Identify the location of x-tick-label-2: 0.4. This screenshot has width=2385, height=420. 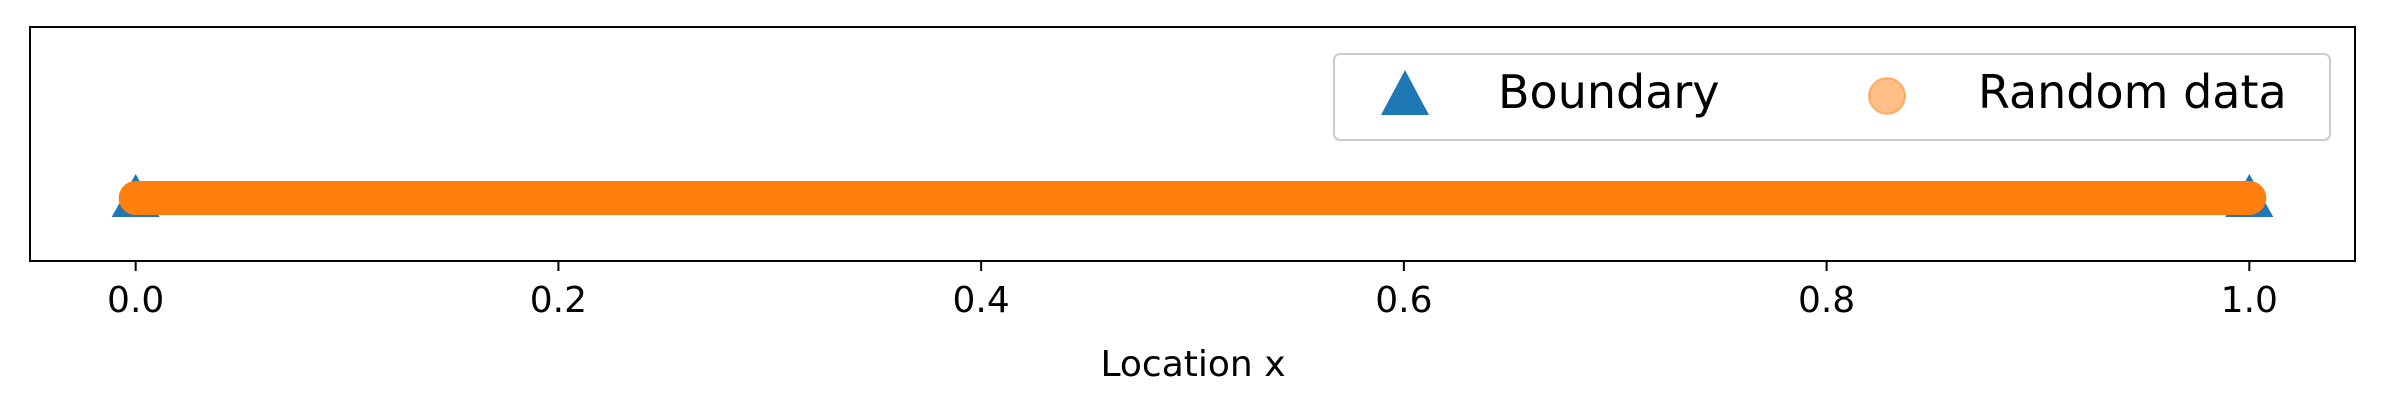
(981, 300).